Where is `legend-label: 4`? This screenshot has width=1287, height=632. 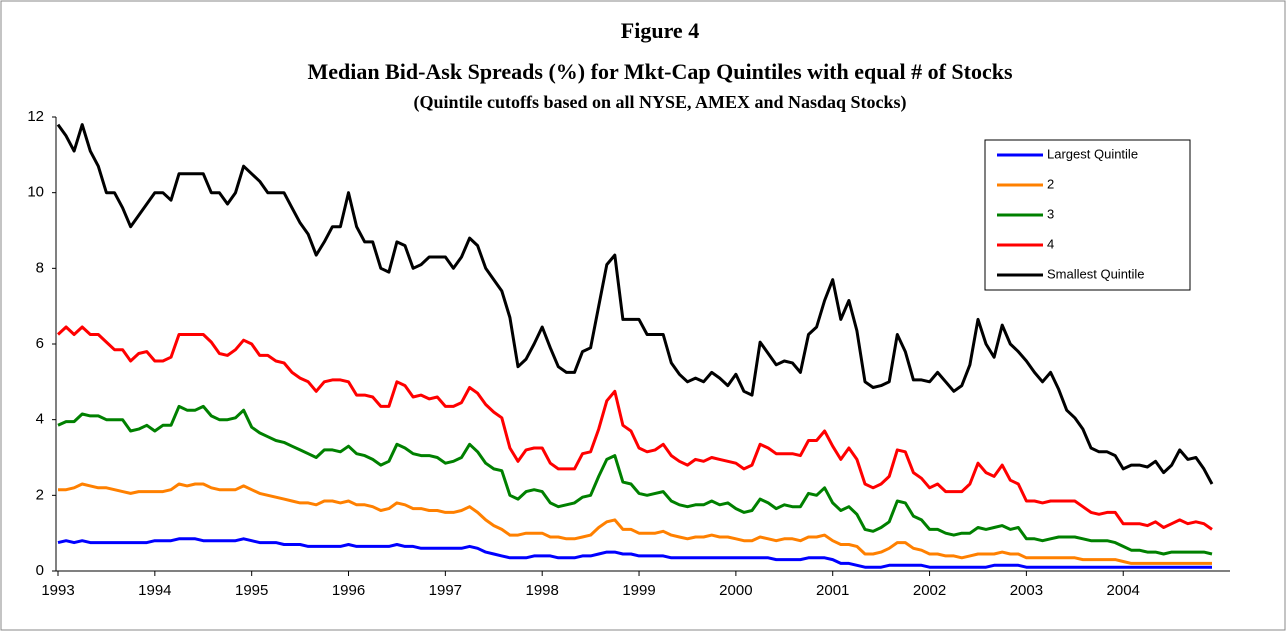 legend-label: 4 is located at coordinates (1050, 243).